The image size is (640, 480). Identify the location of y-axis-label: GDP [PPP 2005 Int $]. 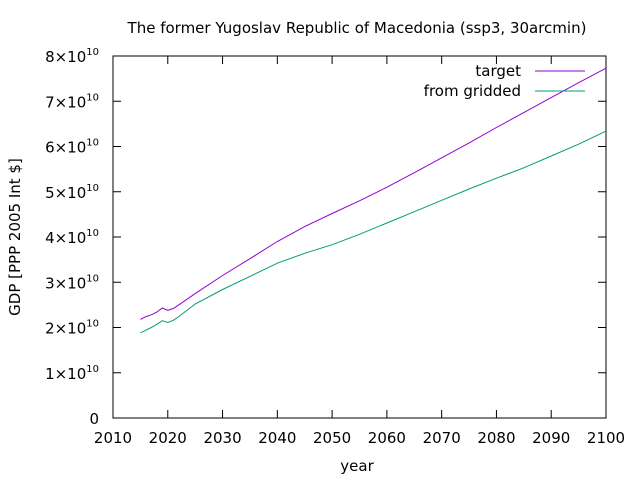
(15, 237).